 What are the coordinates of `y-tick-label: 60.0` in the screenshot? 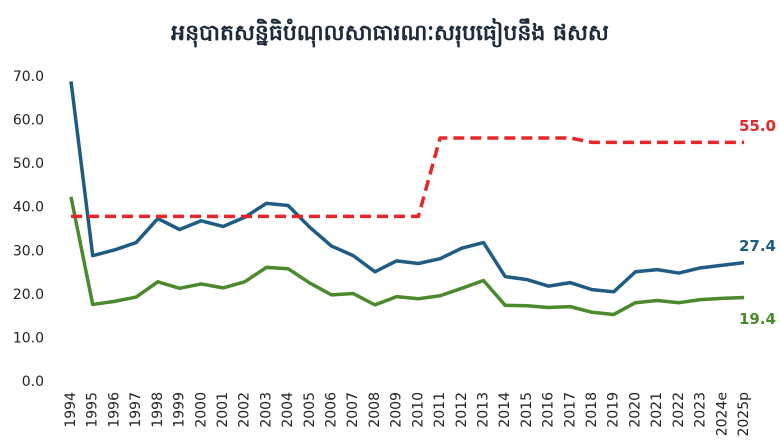 It's located at (28, 121).